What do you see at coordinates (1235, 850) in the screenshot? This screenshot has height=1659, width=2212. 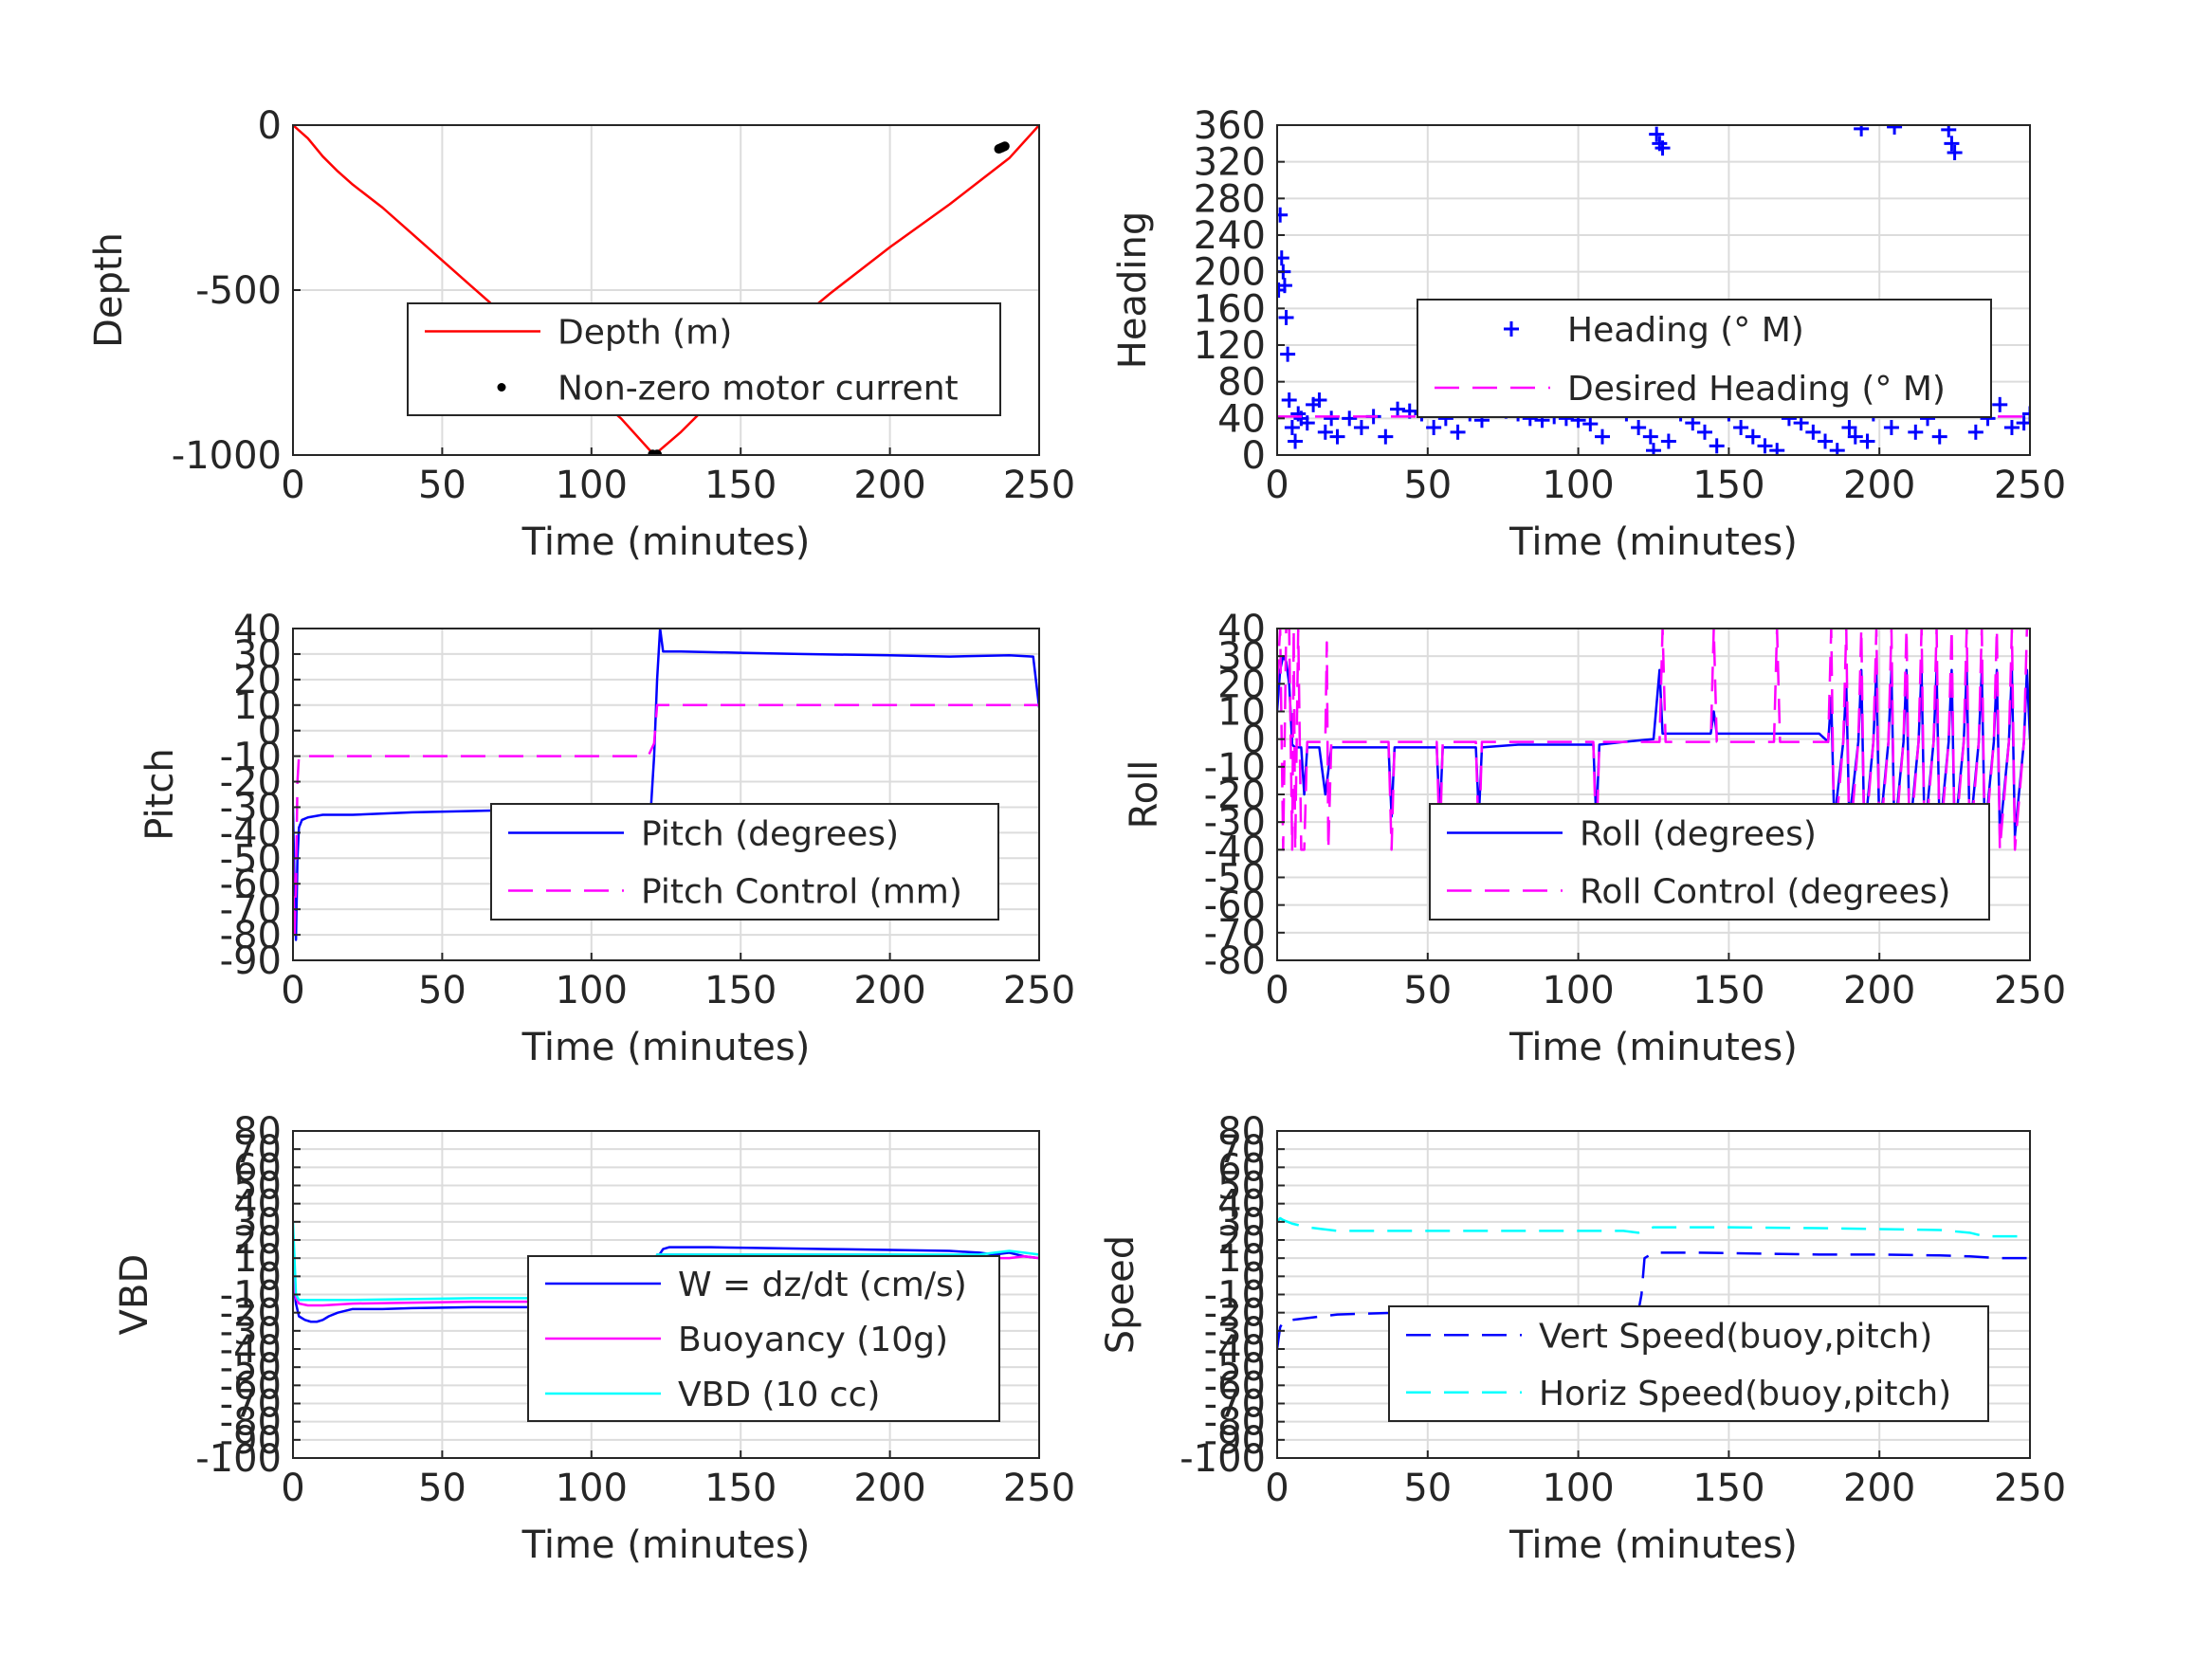 I see `y-tick-label: -40` at bounding box center [1235, 850].